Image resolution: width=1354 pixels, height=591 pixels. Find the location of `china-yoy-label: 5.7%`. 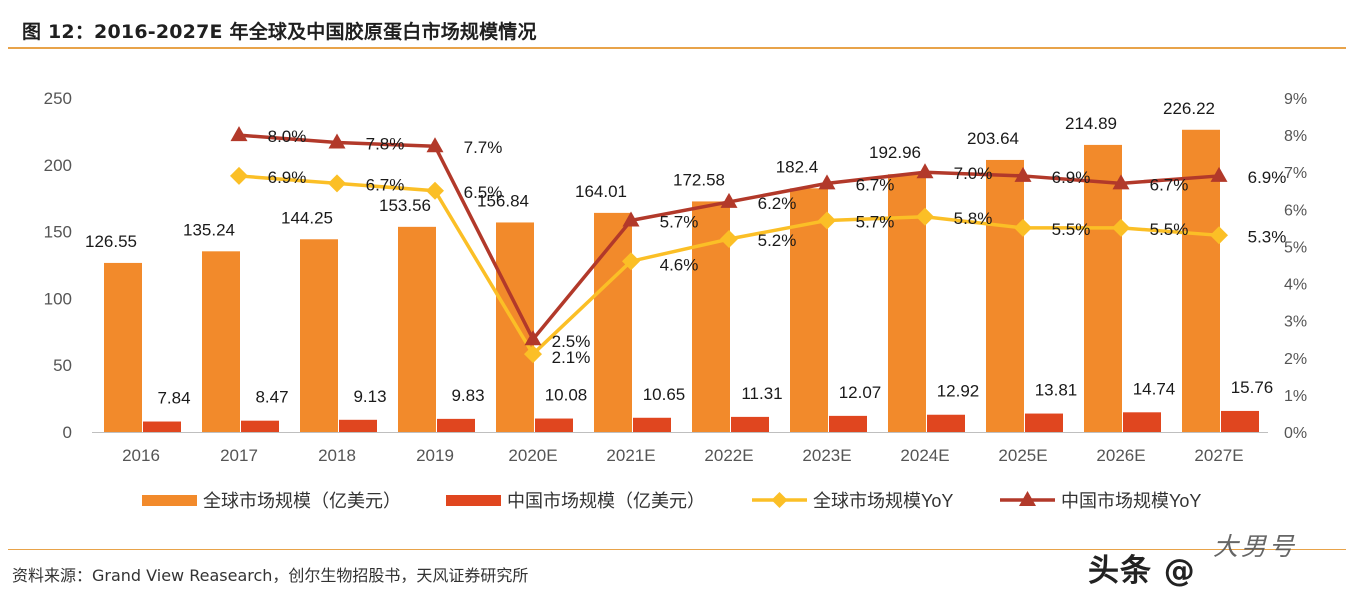

china-yoy-label: 5.7% is located at coordinates (679, 221).